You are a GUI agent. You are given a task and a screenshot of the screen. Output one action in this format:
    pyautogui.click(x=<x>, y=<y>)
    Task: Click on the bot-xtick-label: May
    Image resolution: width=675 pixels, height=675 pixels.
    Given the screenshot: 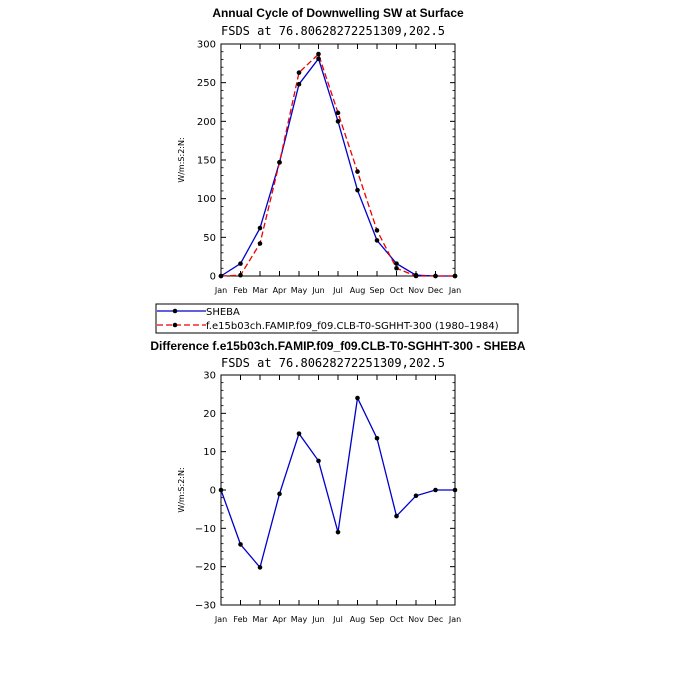 What is the action you would take?
    pyautogui.click(x=299, y=619)
    